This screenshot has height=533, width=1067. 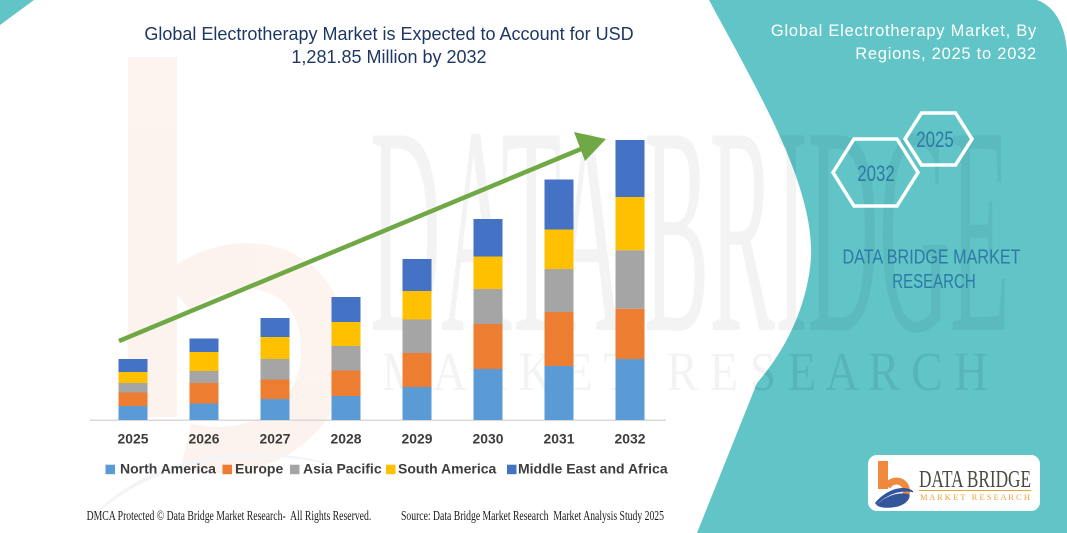 What do you see at coordinates (417, 438) in the screenshot?
I see `svg-text: 2029` at bounding box center [417, 438].